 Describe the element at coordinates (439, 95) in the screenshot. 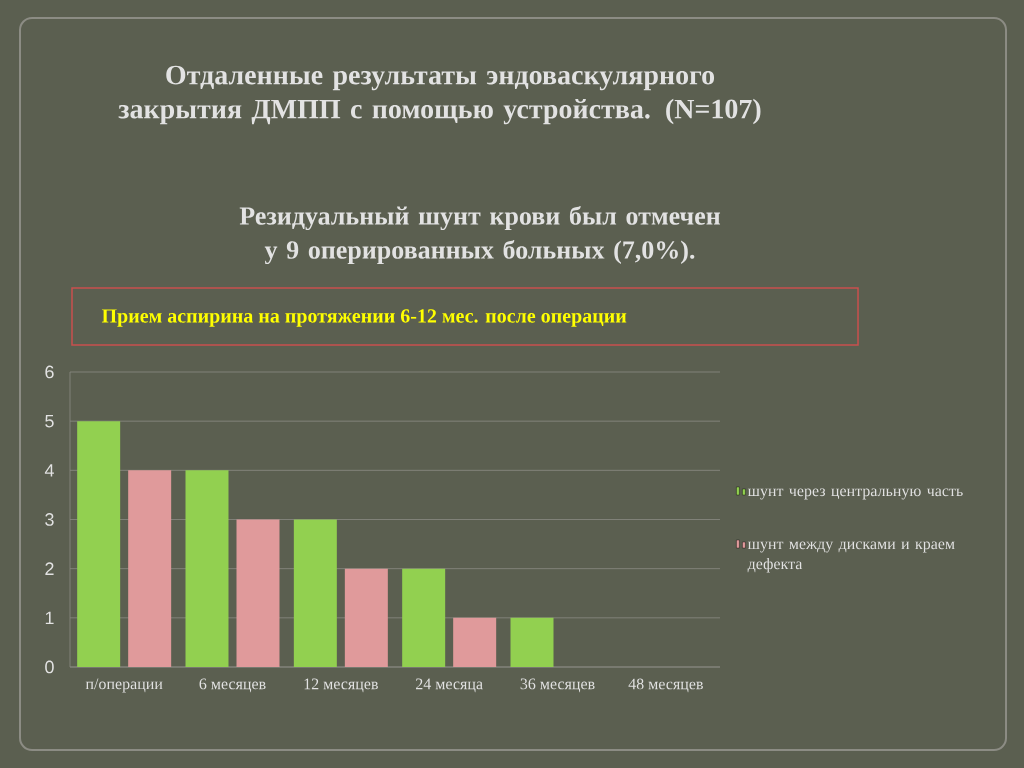

I see `chart-title: Отдаленные результаты эндоваскулярного закрытия ДМПП с помощью устройства. (N=107)` at that location.